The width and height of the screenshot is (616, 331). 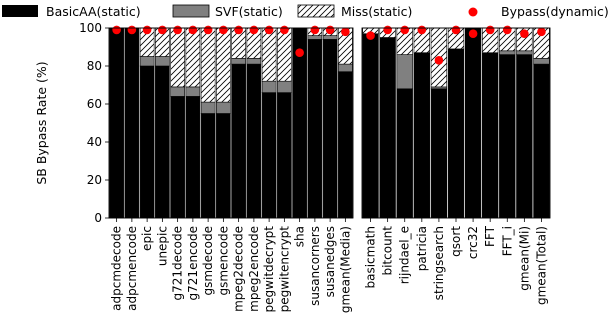 What do you see at coordinates (541, 265) in the screenshot?
I see `x-tick-label: gmean(Total)` at bounding box center [541, 265].